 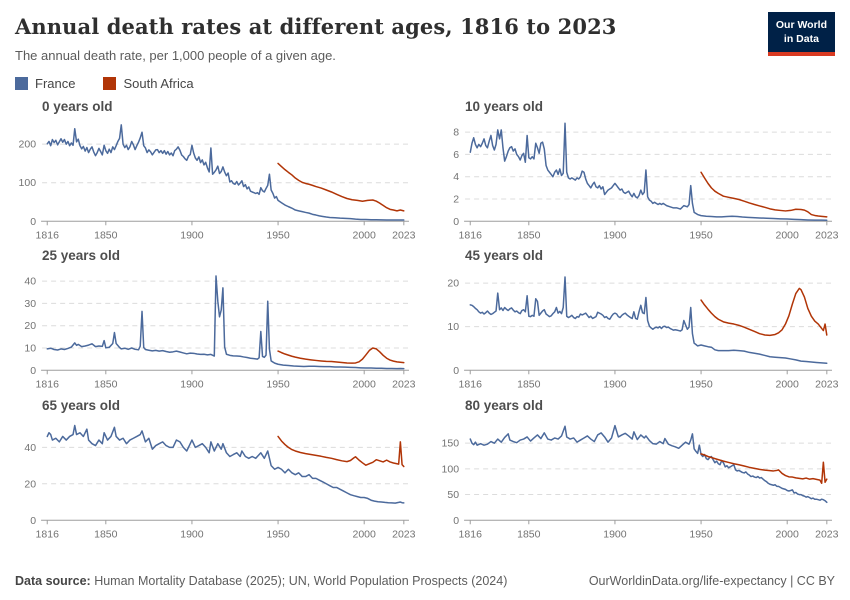 What do you see at coordinates (504, 106) in the screenshot?
I see `panel-title: 10 years old` at bounding box center [504, 106].